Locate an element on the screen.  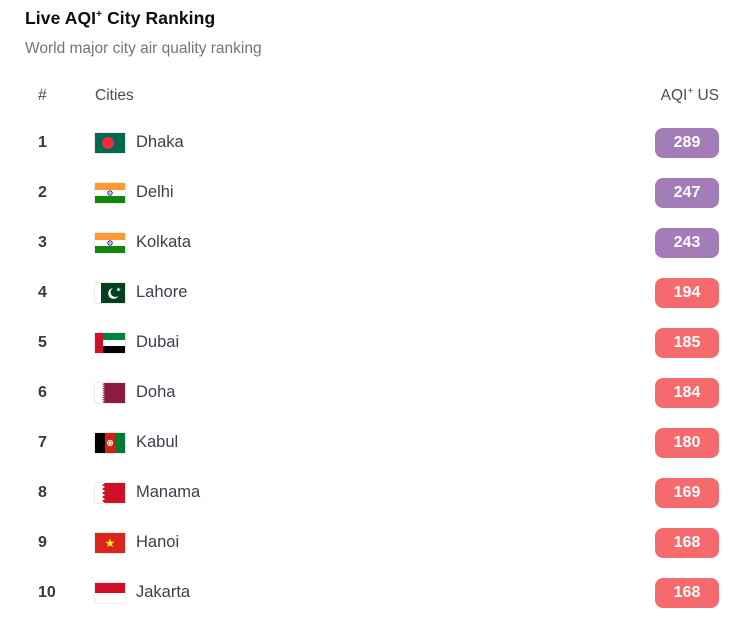
aqi-badge: 185 is located at coordinates (687, 342).